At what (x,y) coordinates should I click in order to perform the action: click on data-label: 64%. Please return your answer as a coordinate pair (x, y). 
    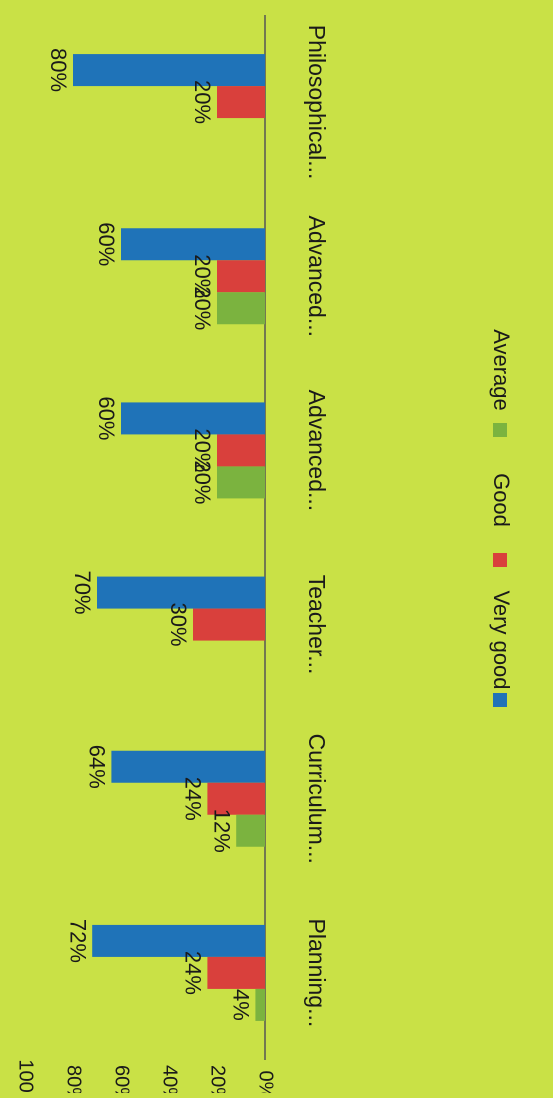
    Looking at the image, I should click on (97, 767).